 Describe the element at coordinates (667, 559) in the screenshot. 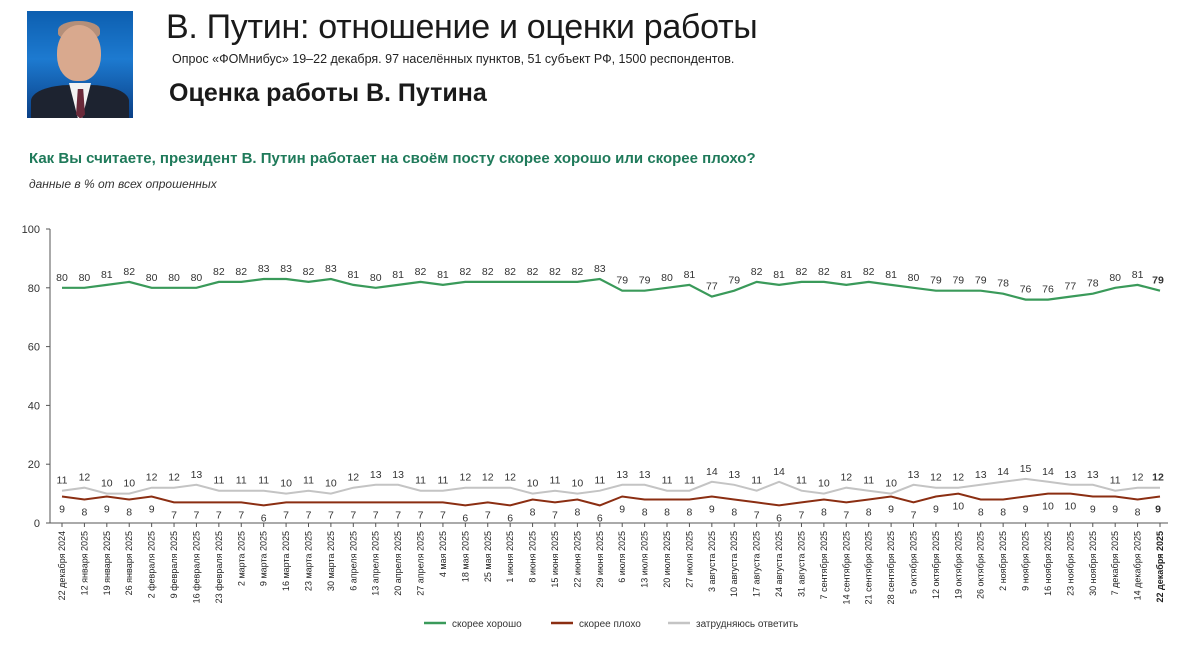

I see `x-tick-label: 20 июля 2025` at that location.